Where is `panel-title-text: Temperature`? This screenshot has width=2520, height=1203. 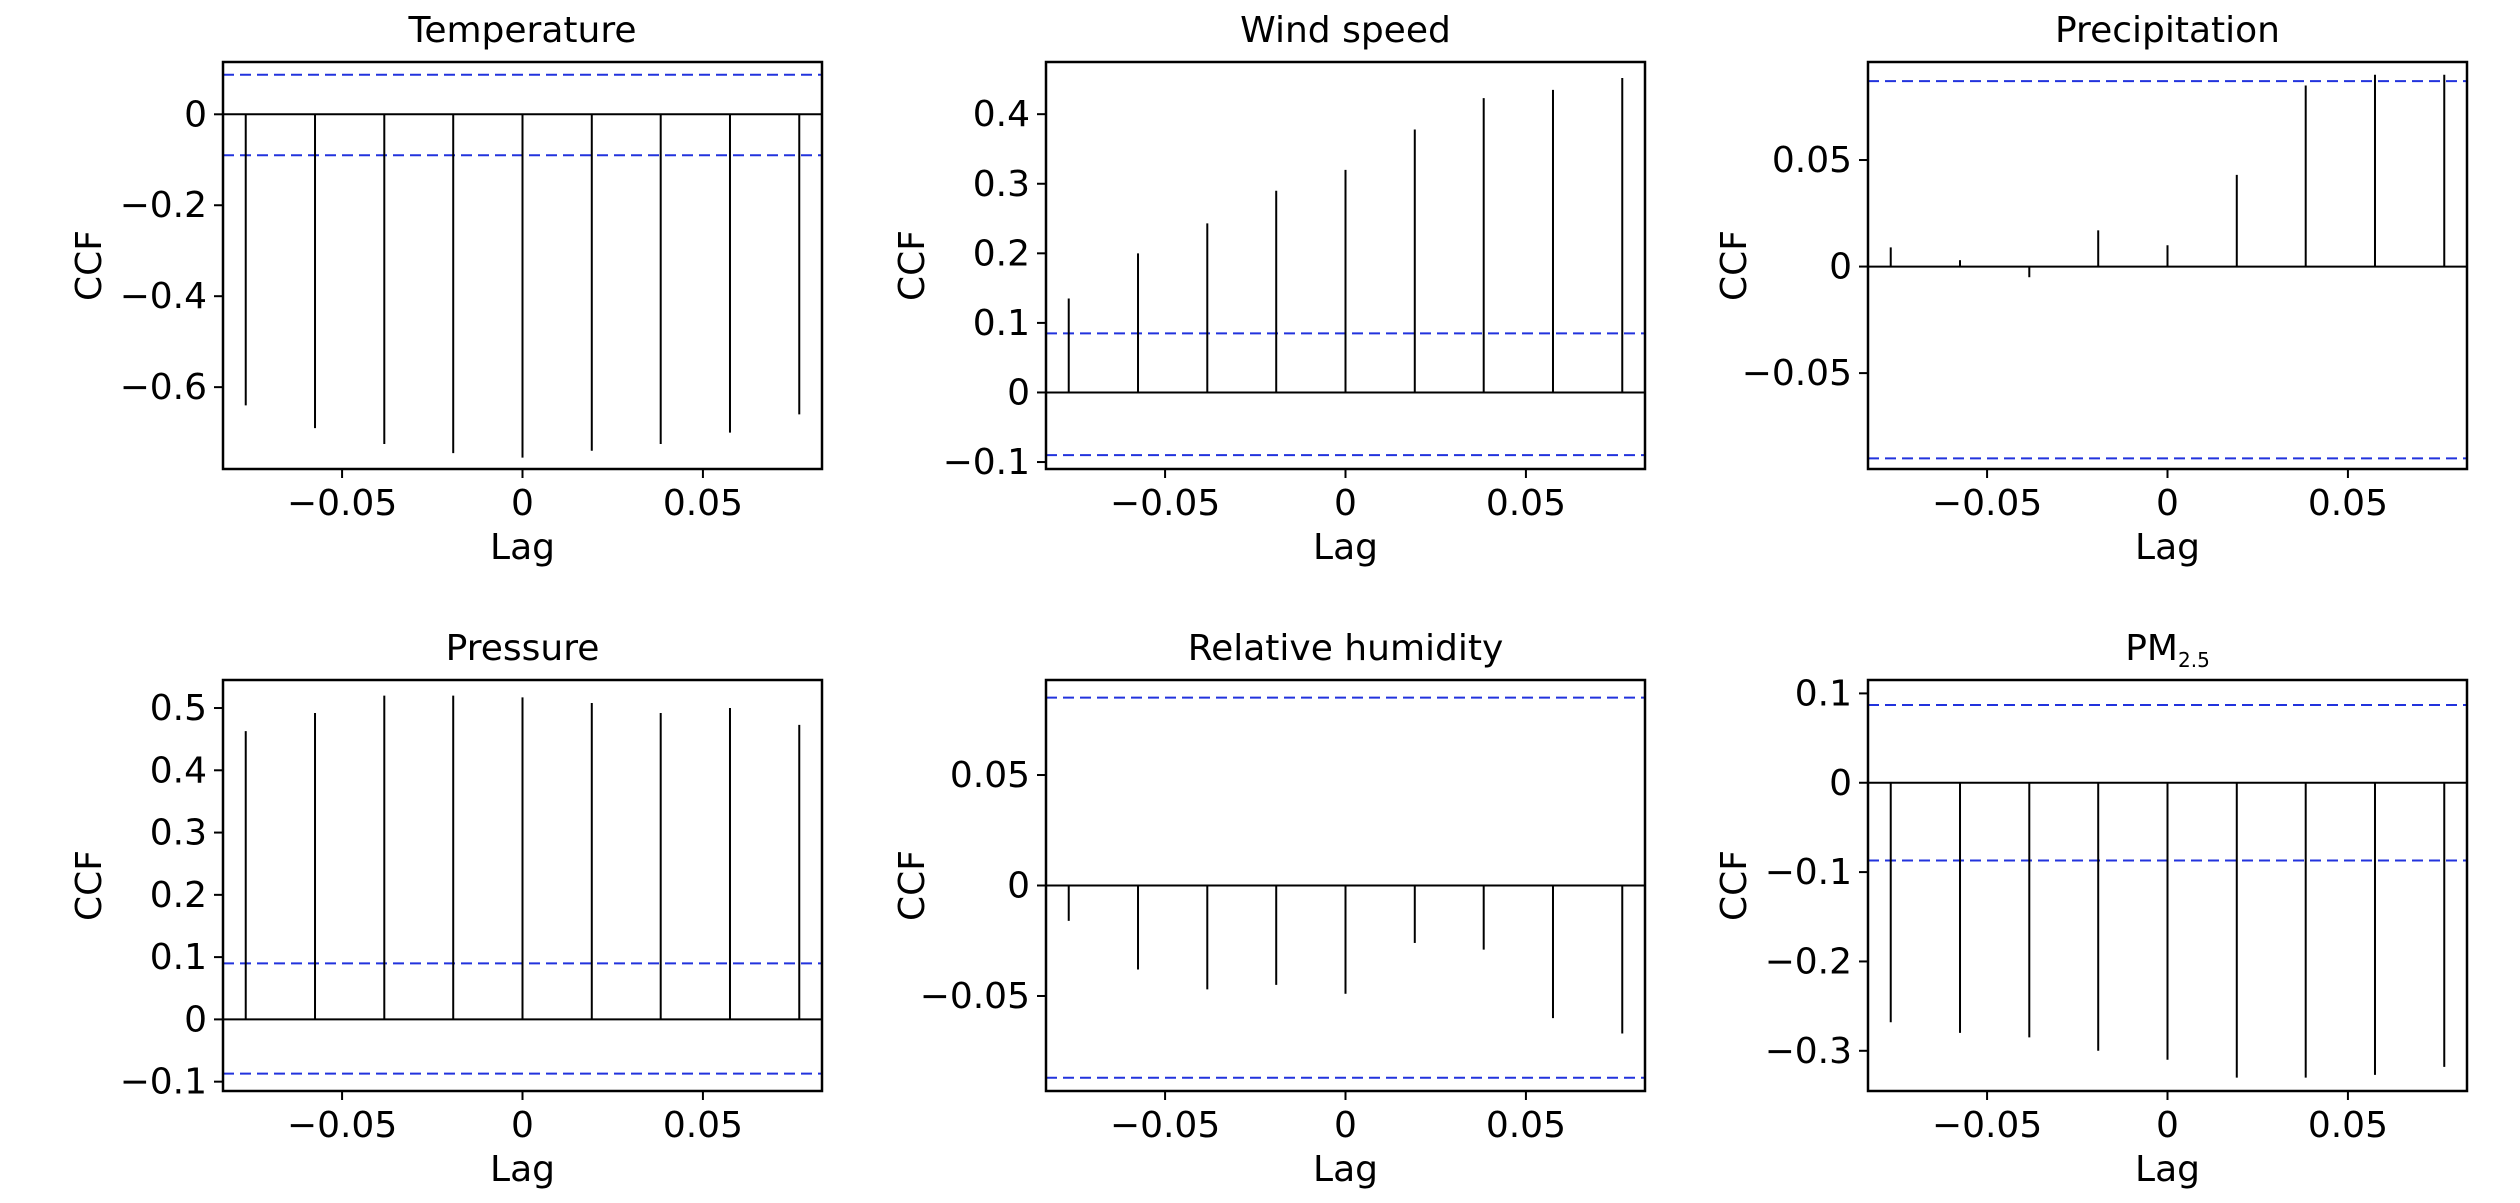
panel-title-text: Temperature is located at coordinates (521, 30).